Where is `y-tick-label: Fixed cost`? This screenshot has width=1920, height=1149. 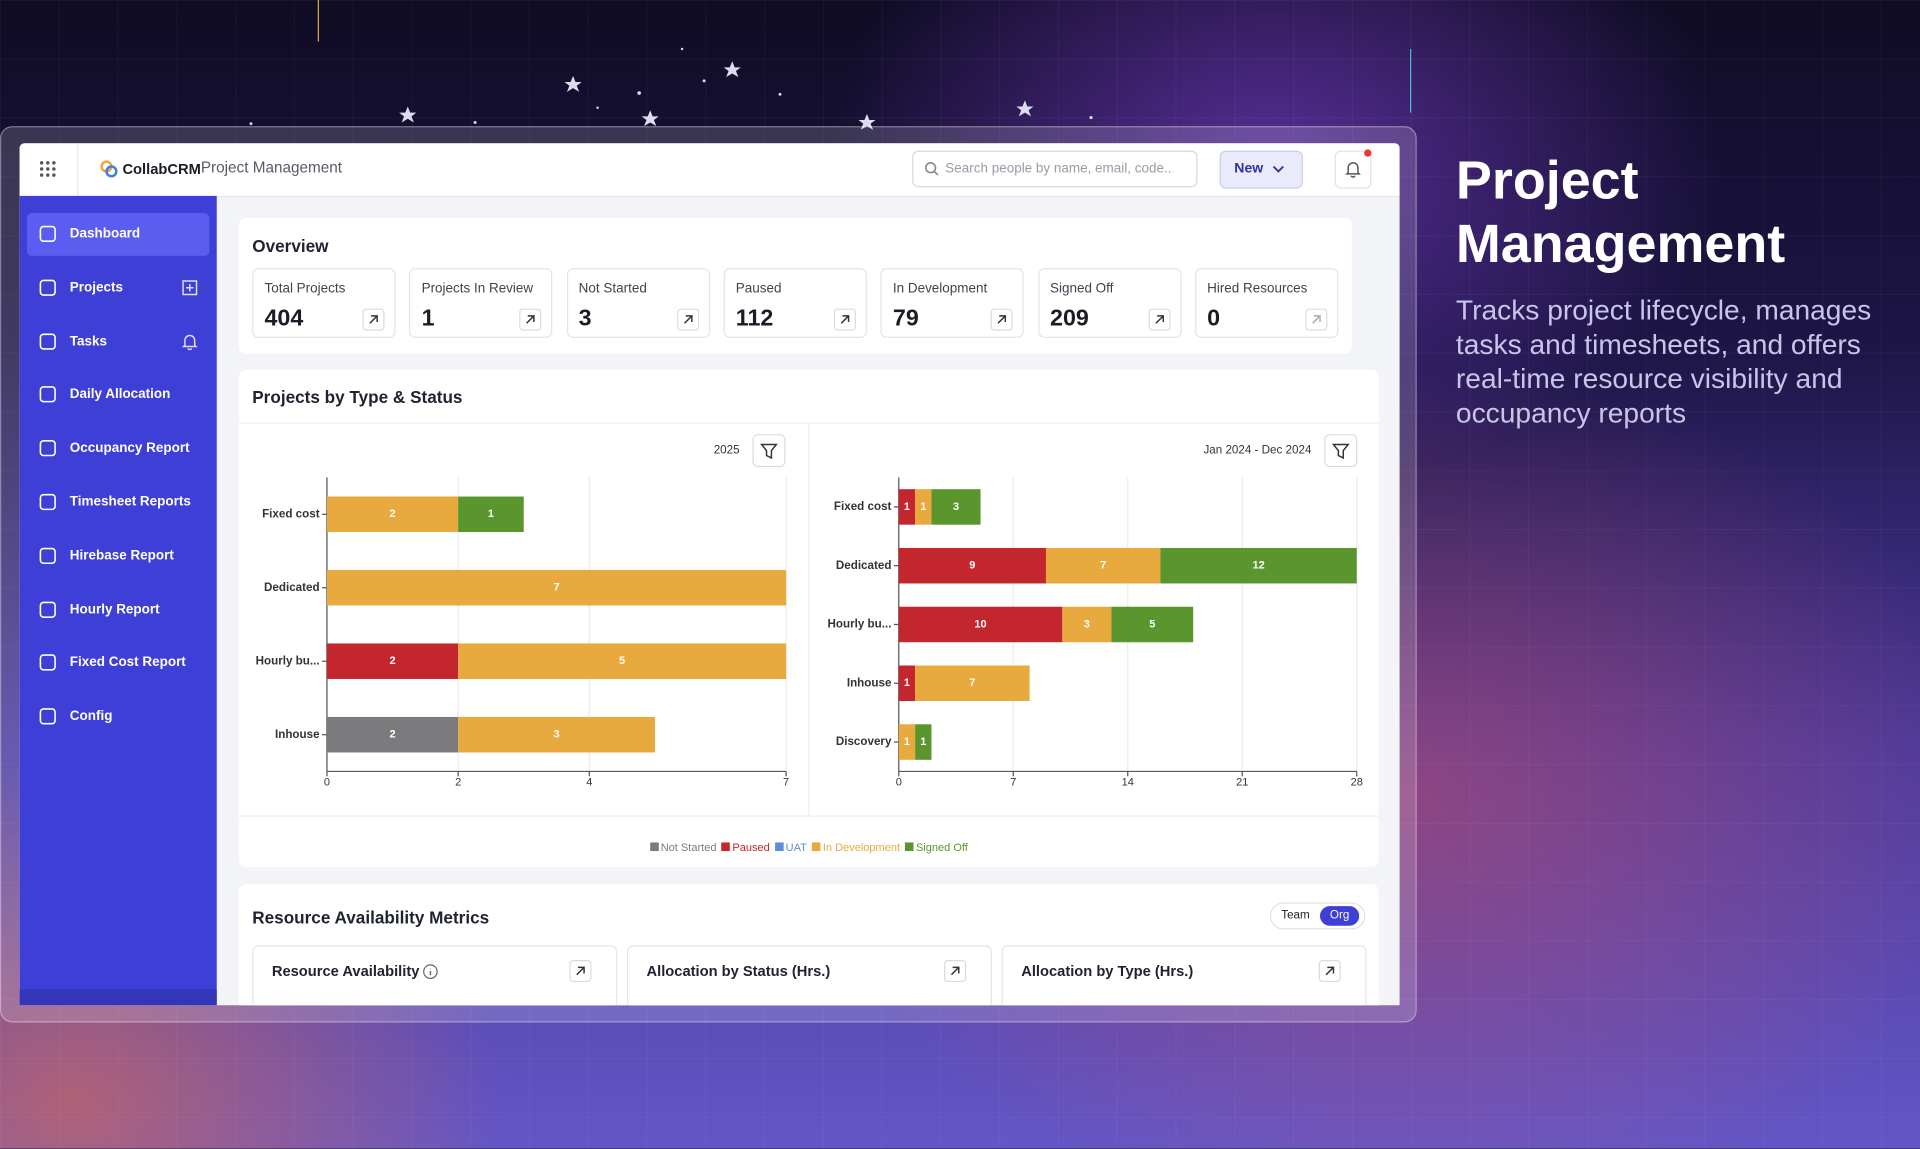
y-tick-label: Fixed cost is located at coordinates (291, 513).